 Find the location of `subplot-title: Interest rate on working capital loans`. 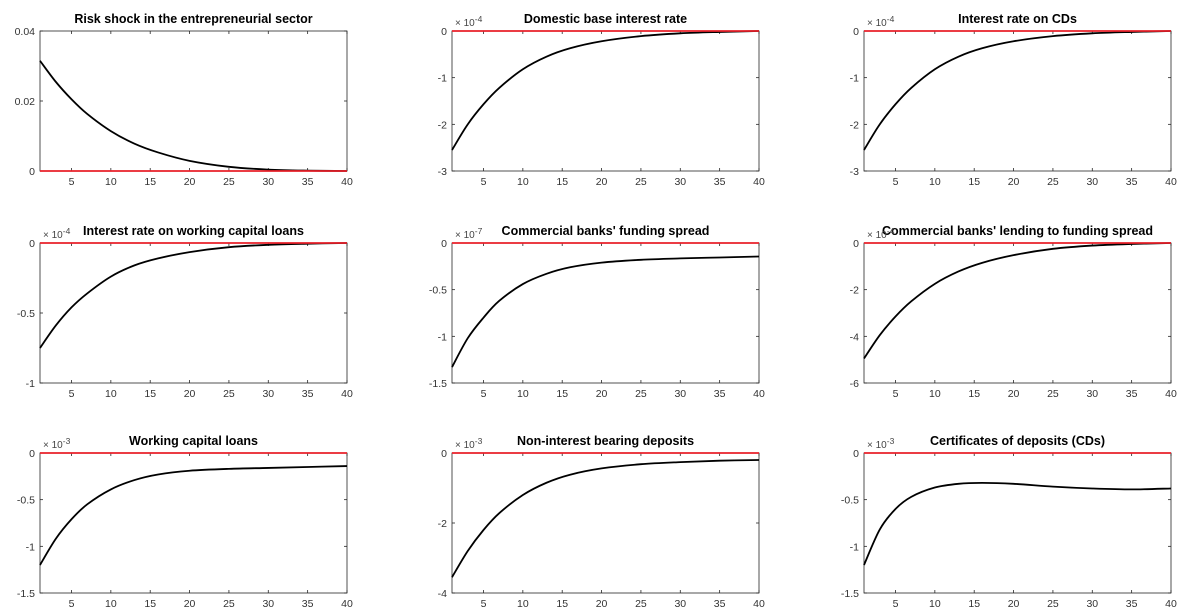

subplot-title: Interest rate on working capital loans is located at coordinates (193, 231).